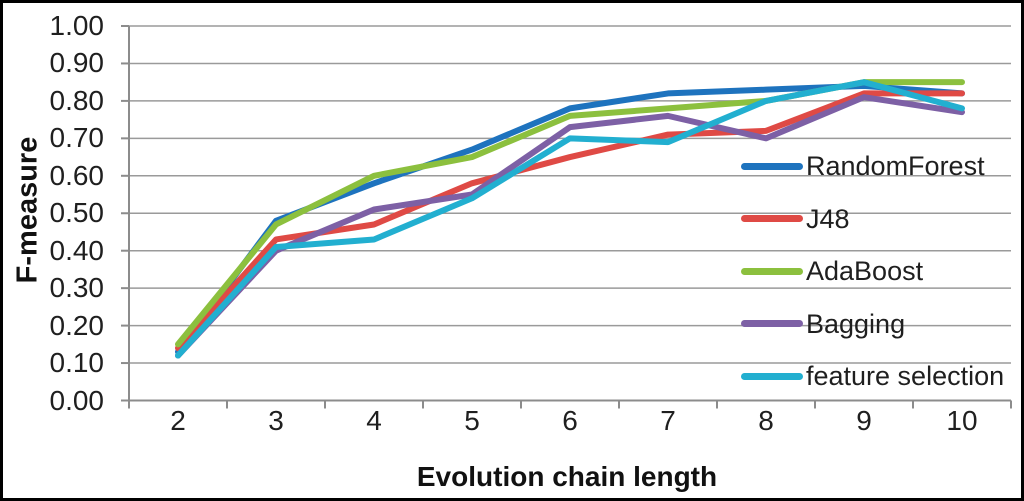 Image resolution: width=1024 pixels, height=501 pixels. Describe the element at coordinates (27, 210) in the screenshot. I see `y-axis-title: F-measure` at that location.